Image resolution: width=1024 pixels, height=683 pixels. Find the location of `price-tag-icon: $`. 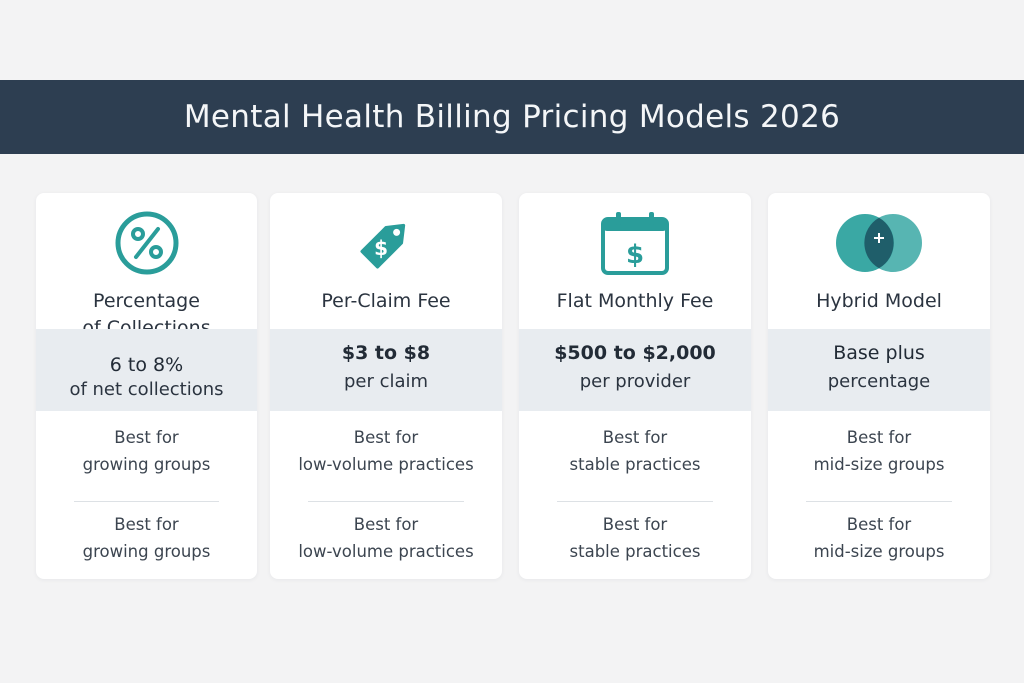

price-tag-icon: $ is located at coordinates (386, 243).